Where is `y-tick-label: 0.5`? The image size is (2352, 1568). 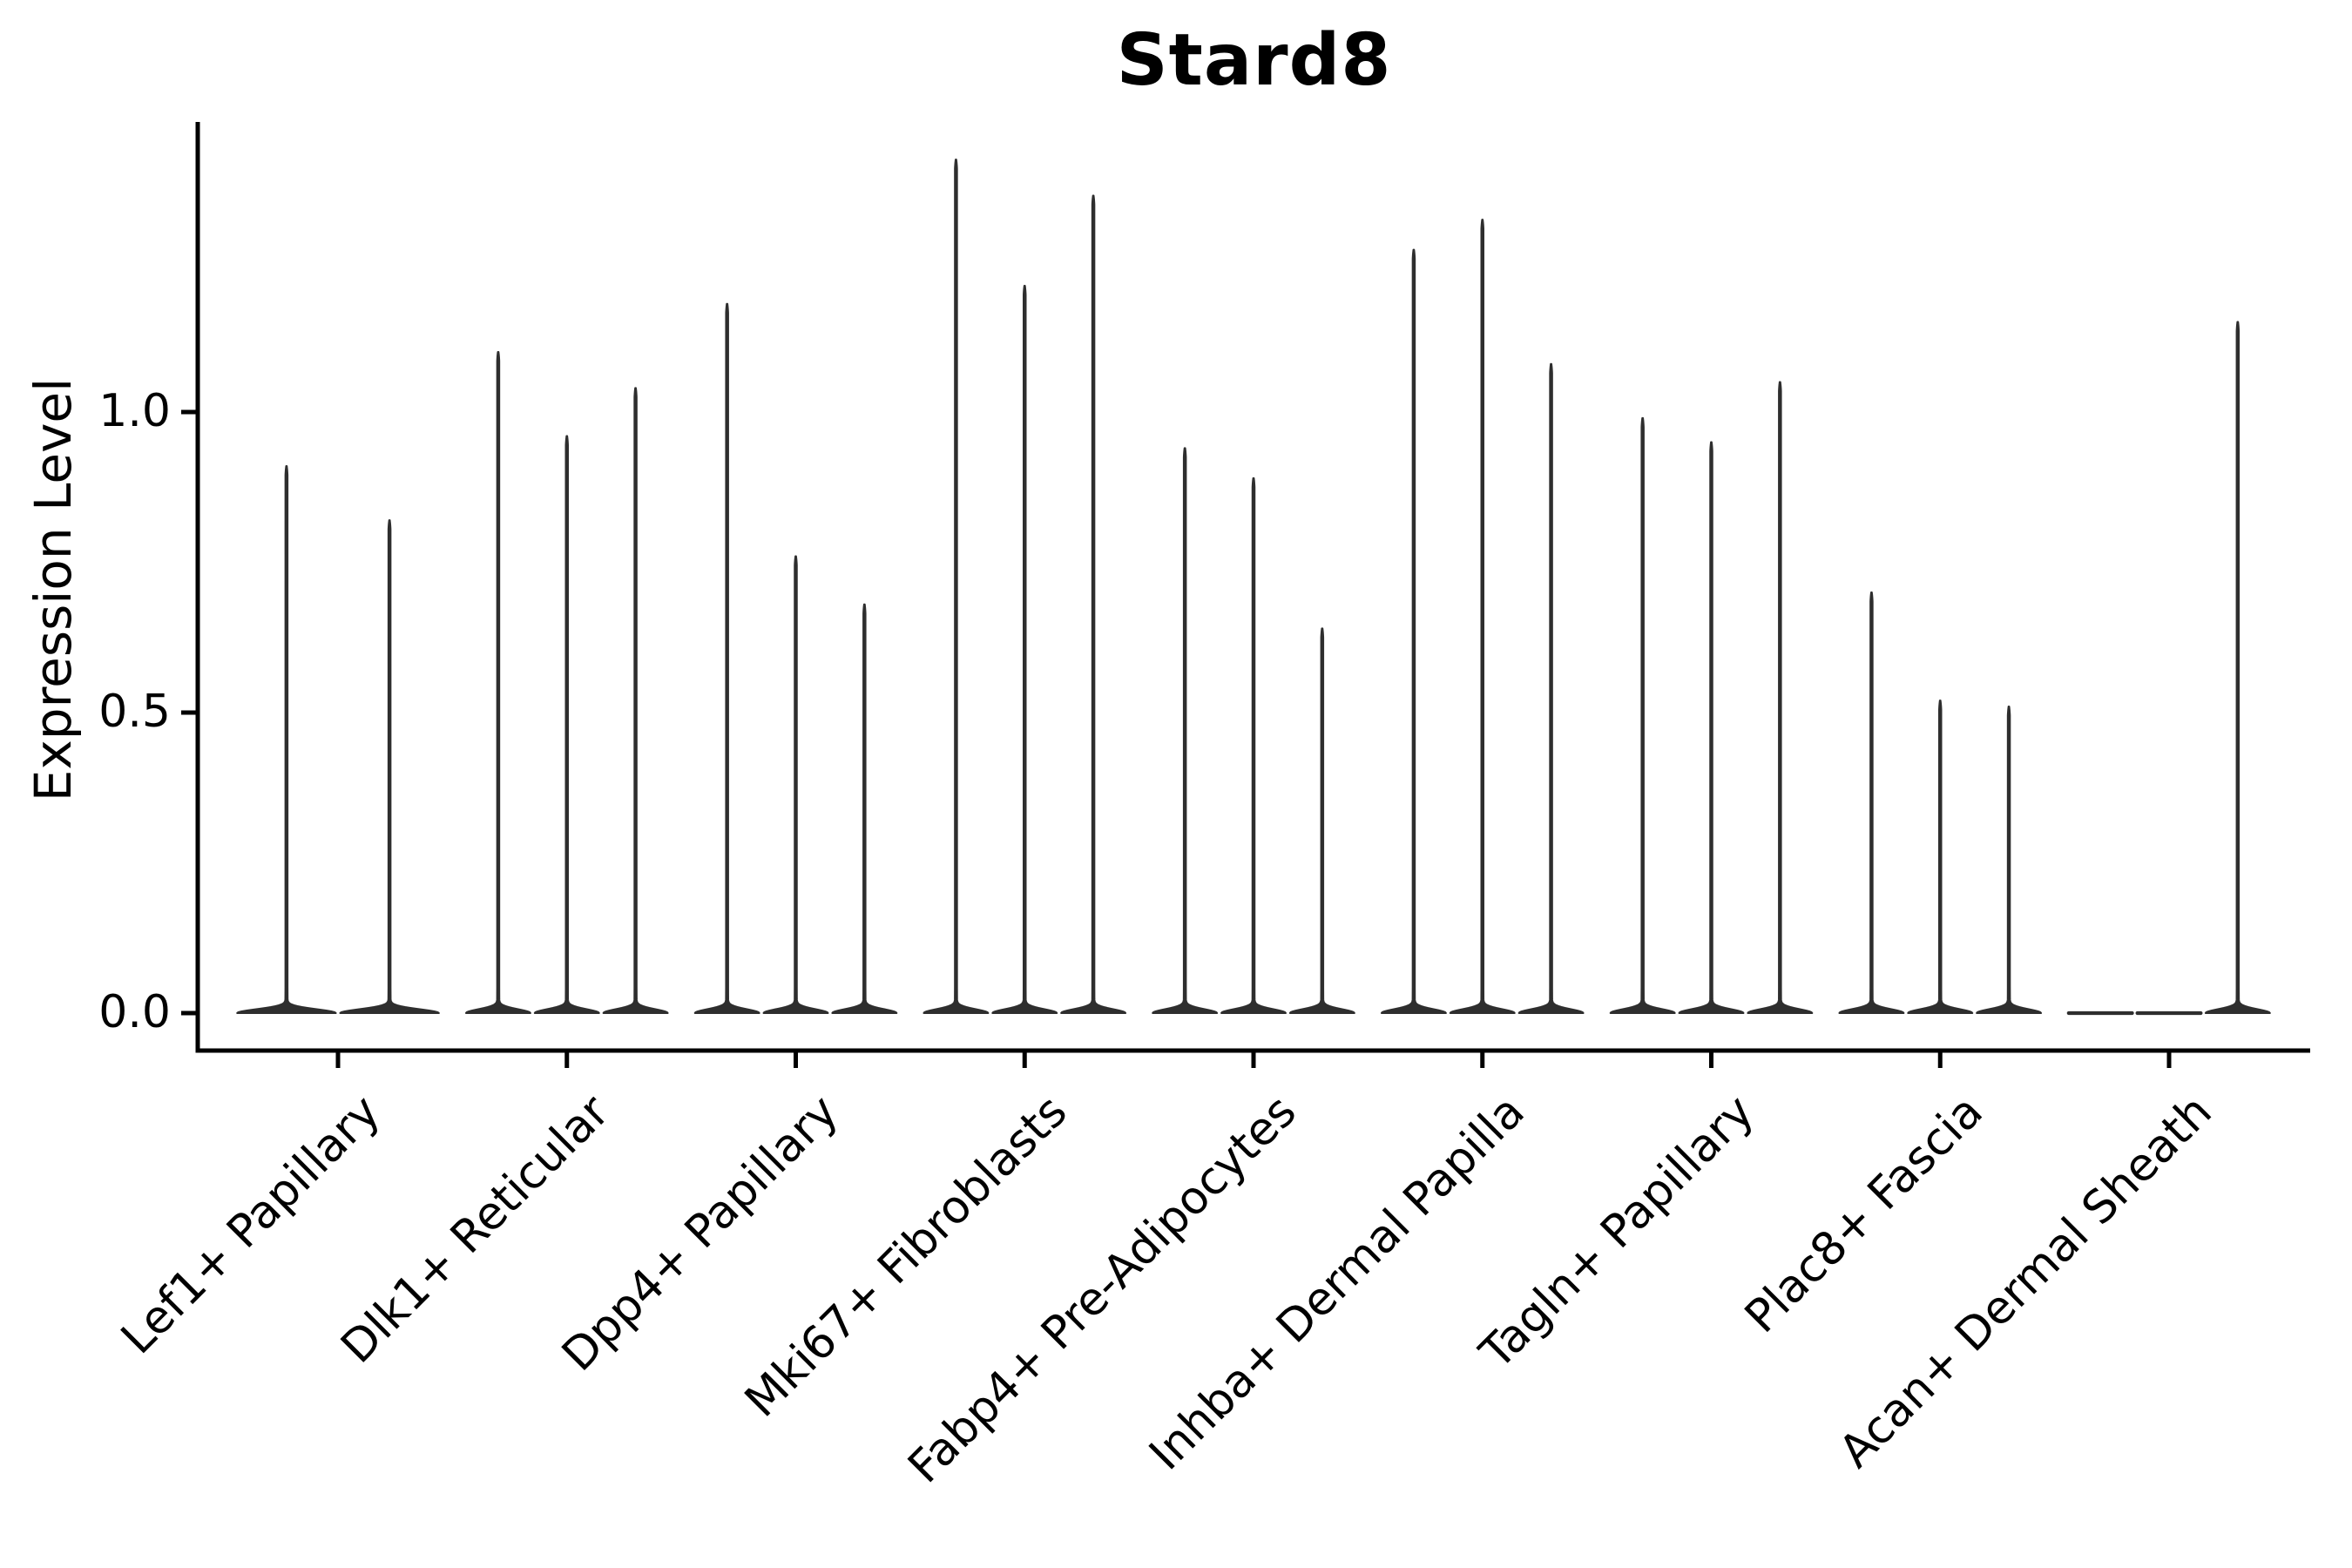 y-tick-label: 0.5 is located at coordinates (134, 711).